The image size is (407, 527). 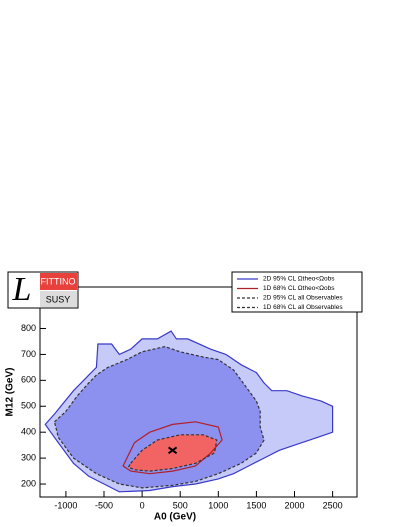 What do you see at coordinates (104, 505) in the screenshot?
I see `x-tick-label: -500` at bounding box center [104, 505].